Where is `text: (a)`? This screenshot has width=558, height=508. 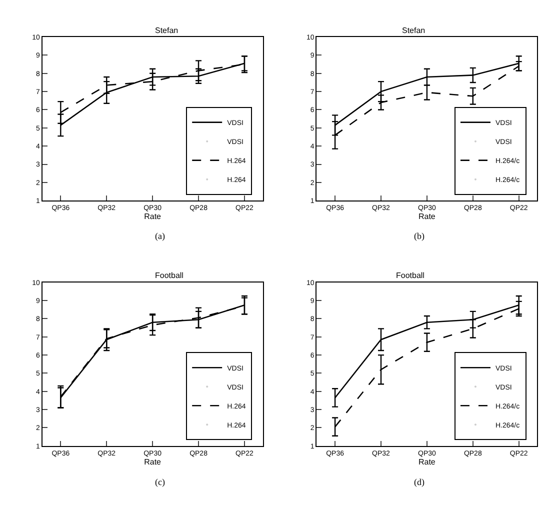
text: (a) is located at coordinates (160, 236).